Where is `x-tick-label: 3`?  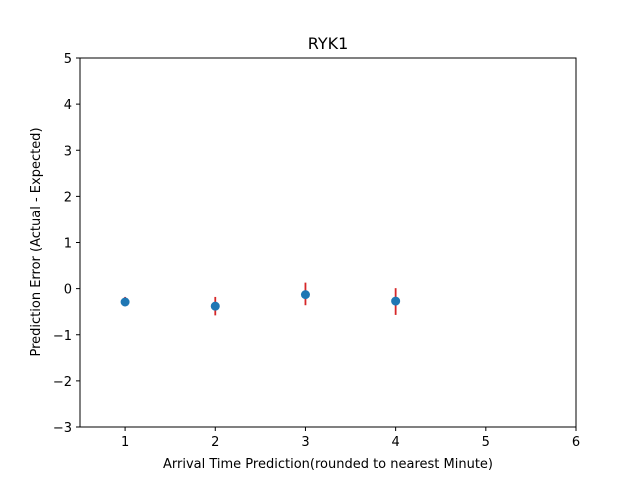
x-tick-label: 3 is located at coordinates (305, 442).